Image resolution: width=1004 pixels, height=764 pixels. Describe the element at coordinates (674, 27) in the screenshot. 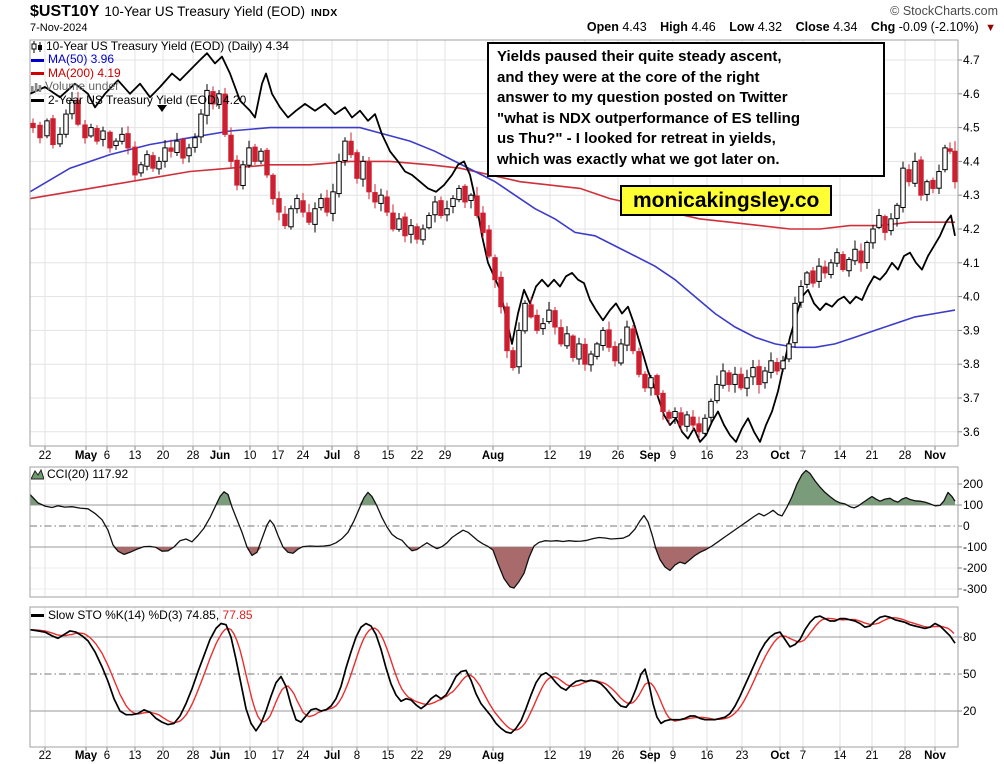

I see `high-label: High` at that location.